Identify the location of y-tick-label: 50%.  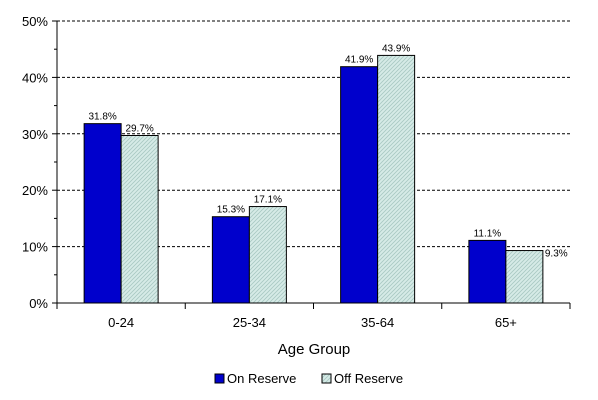
(35, 21).